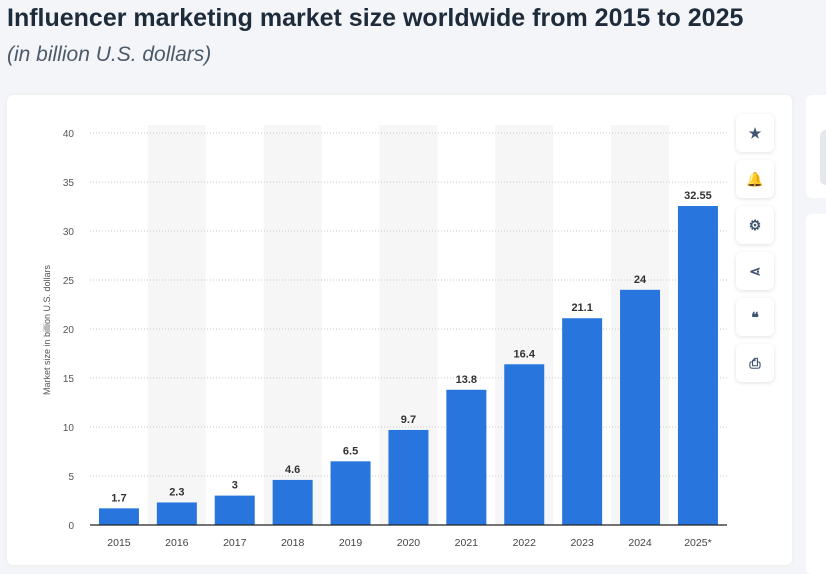 The height and width of the screenshot is (574, 826). What do you see at coordinates (525, 543) in the screenshot?
I see `x-tick-label: 2022` at bounding box center [525, 543].